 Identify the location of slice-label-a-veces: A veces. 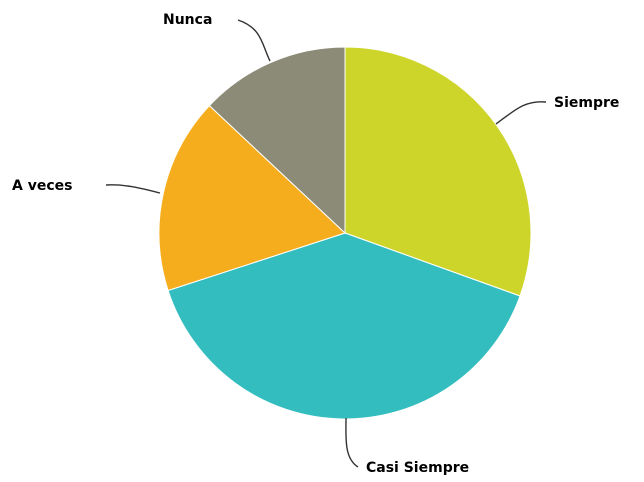
(42, 186).